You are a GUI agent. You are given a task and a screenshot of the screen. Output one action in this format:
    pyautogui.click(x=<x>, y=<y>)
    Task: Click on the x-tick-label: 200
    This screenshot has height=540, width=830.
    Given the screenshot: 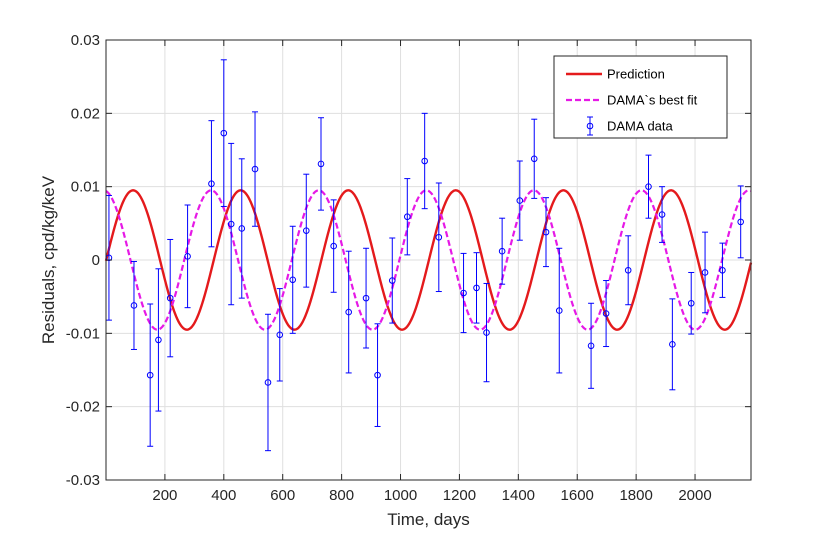 What is the action you would take?
    pyautogui.click(x=164, y=495)
    